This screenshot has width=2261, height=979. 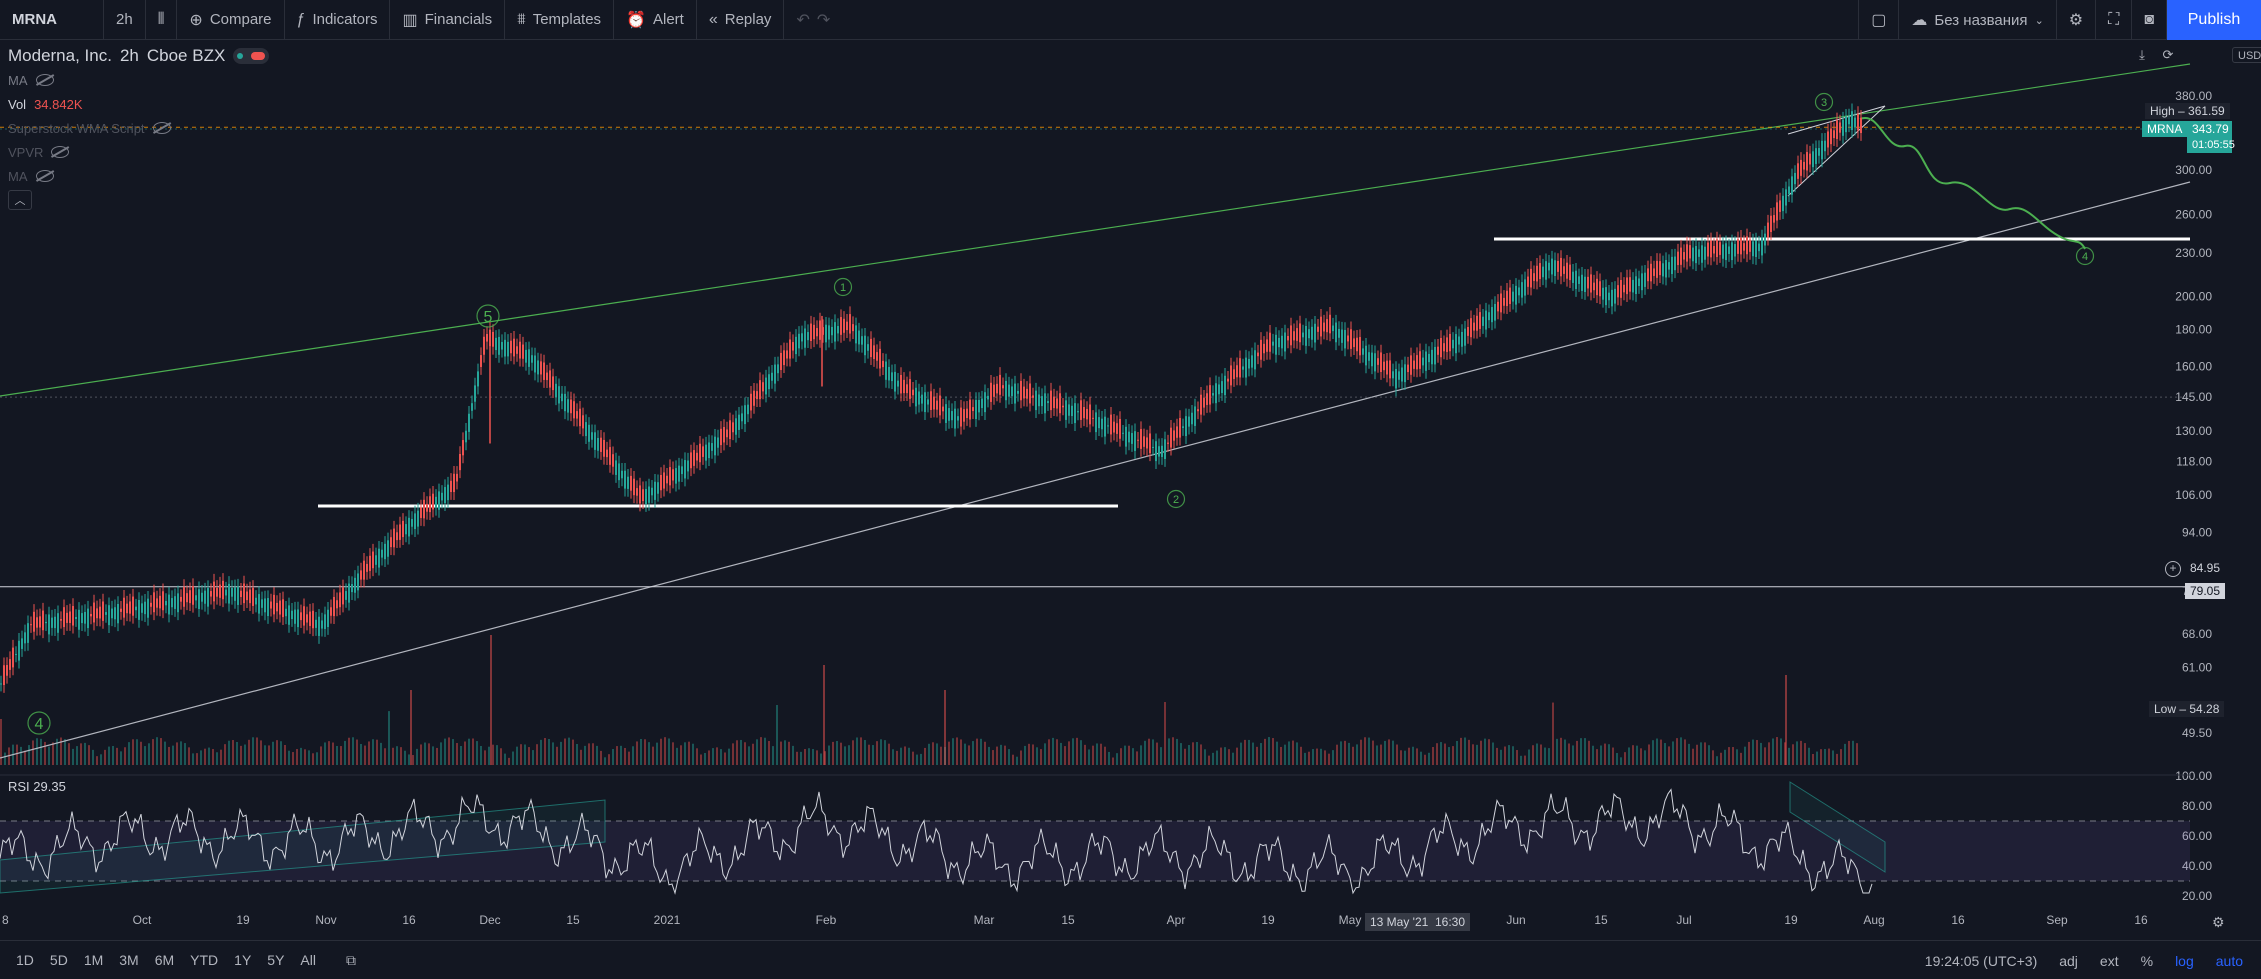 I want to click on compare-button: ⊕ Compare, so click(x=231, y=20).